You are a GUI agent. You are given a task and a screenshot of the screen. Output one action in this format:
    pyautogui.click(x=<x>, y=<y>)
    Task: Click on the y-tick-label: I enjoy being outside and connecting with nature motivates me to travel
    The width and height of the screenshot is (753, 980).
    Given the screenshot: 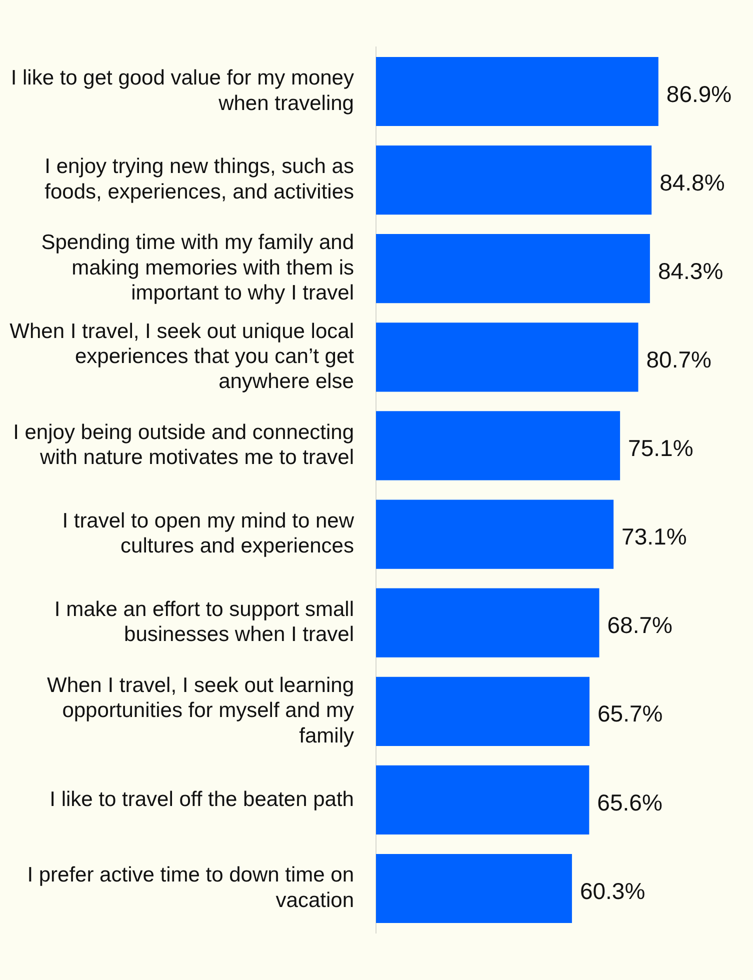 What is the action you would take?
    pyautogui.click(x=183, y=445)
    